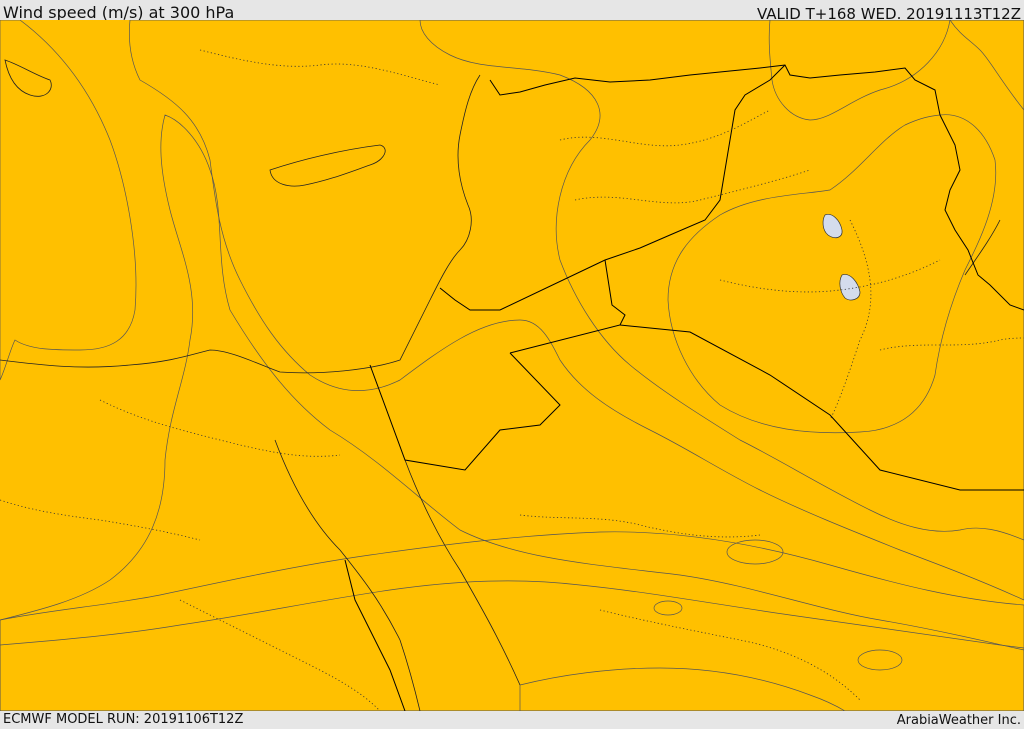 This screenshot has width=1024, height=729. What do you see at coordinates (327, 165) in the screenshot?
I see `coastline-cyprus` at bounding box center [327, 165].